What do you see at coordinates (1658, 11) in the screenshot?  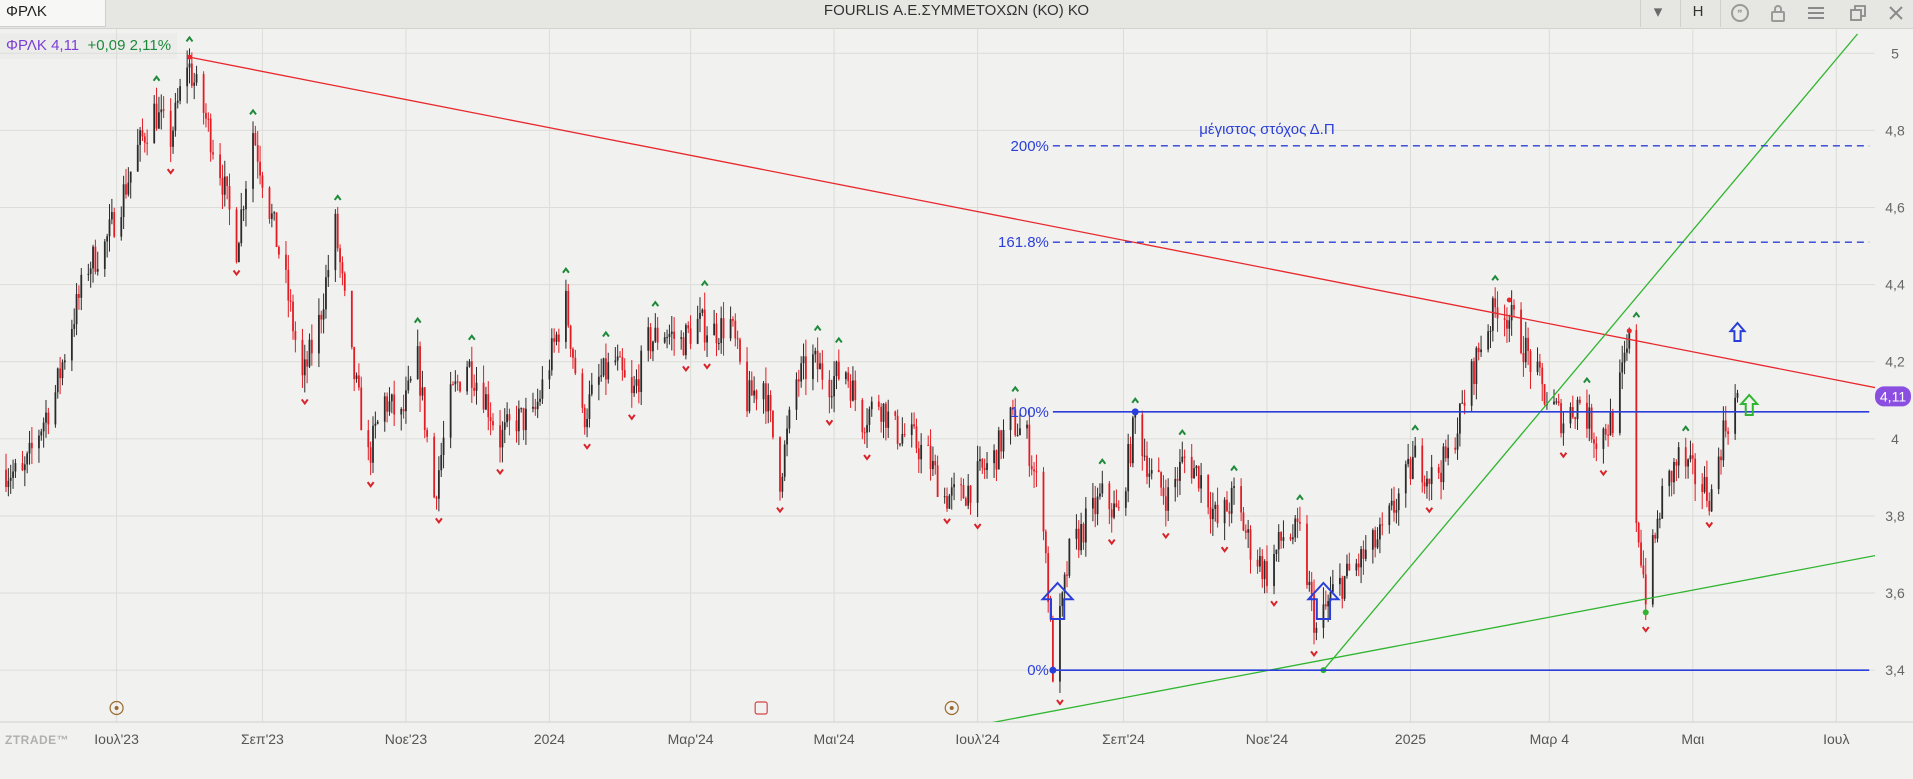 I see `dropdown-icon: ▾` at bounding box center [1658, 11].